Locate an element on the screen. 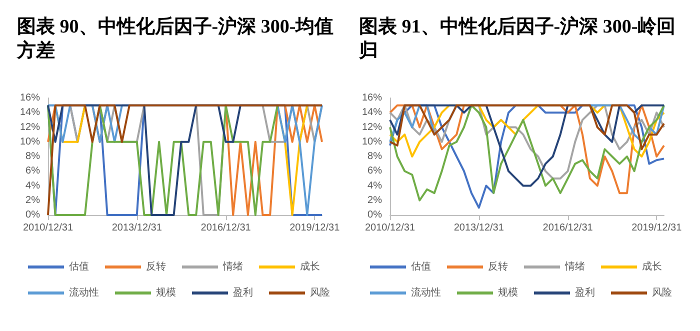  chart-title: 图表 90、中性化后因子-沪深 300-均值方差 is located at coordinates (175, 39).